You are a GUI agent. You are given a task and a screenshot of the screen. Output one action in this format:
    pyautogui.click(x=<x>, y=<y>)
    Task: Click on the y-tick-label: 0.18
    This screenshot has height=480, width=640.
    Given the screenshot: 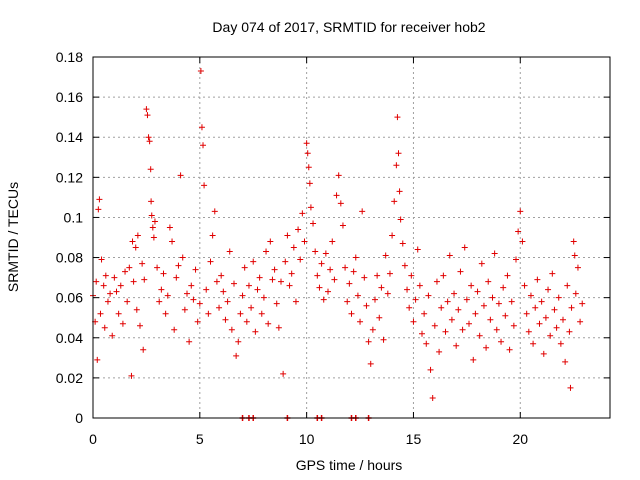 What is the action you would take?
    pyautogui.click(x=69, y=57)
    